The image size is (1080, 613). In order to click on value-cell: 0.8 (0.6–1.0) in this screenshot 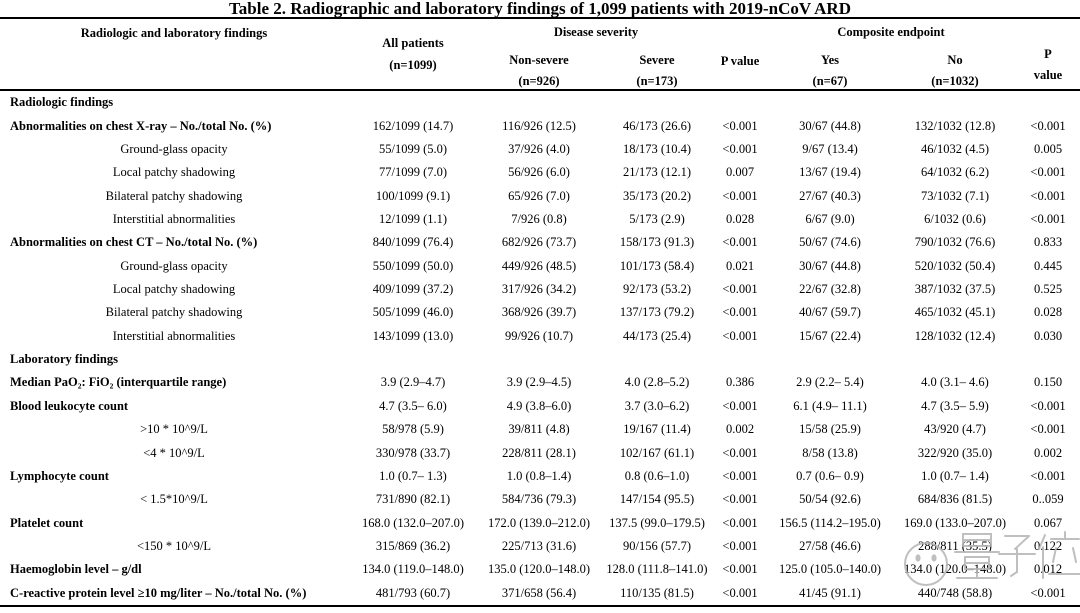, I will do `click(657, 475)`.